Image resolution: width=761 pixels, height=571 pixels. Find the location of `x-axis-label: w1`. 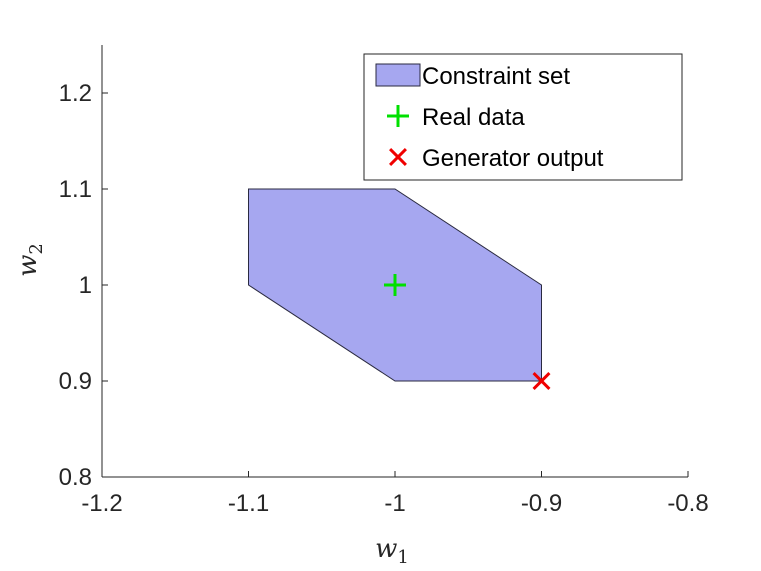

x-axis-label: w1 is located at coordinates (392, 551).